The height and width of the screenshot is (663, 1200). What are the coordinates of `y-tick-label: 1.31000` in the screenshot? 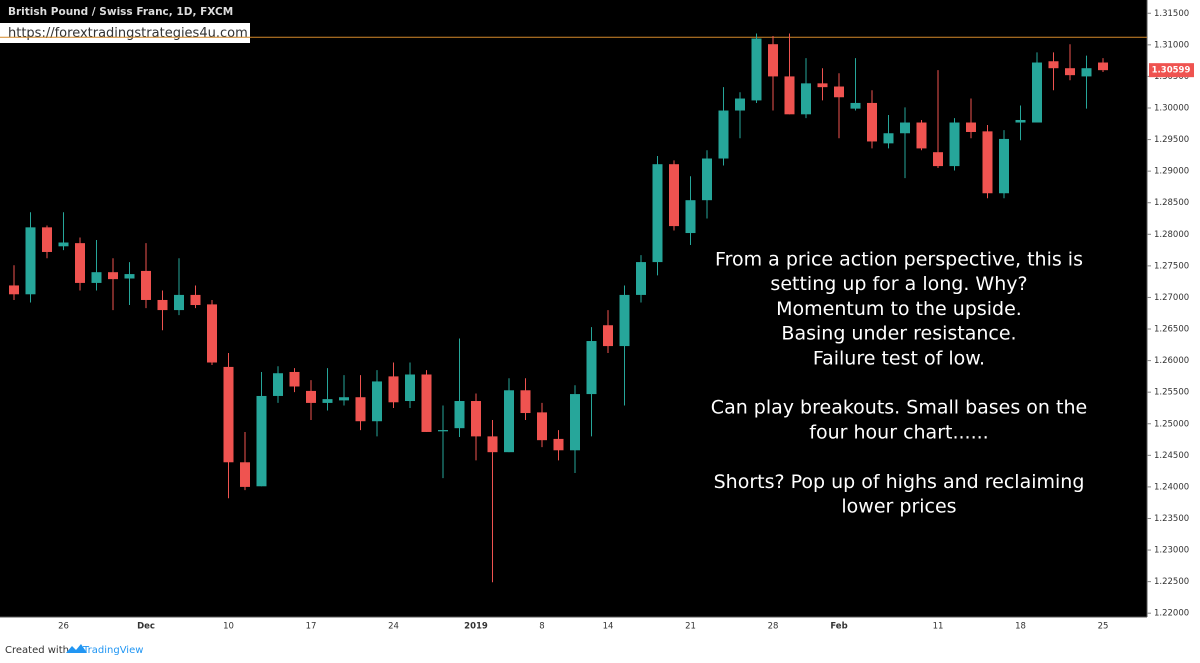 It's located at (1171, 45).